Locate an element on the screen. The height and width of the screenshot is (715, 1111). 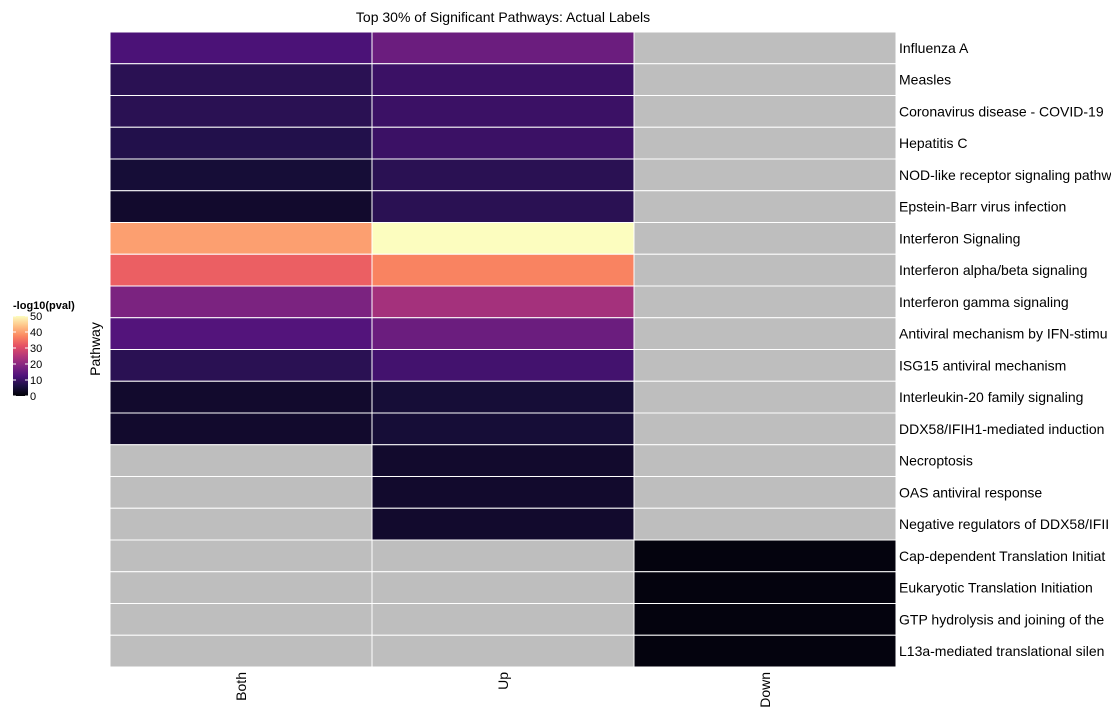
row-label: Influenza A is located at coordinates (934, 48).